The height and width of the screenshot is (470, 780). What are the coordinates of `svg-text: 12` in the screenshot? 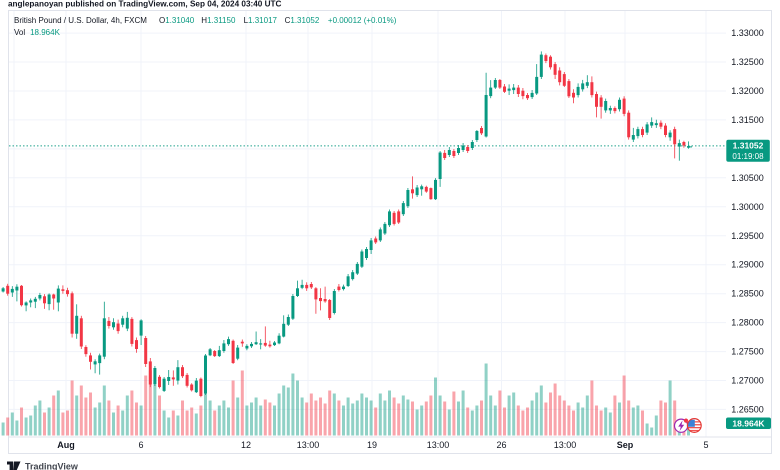 It's located at (246, 445).